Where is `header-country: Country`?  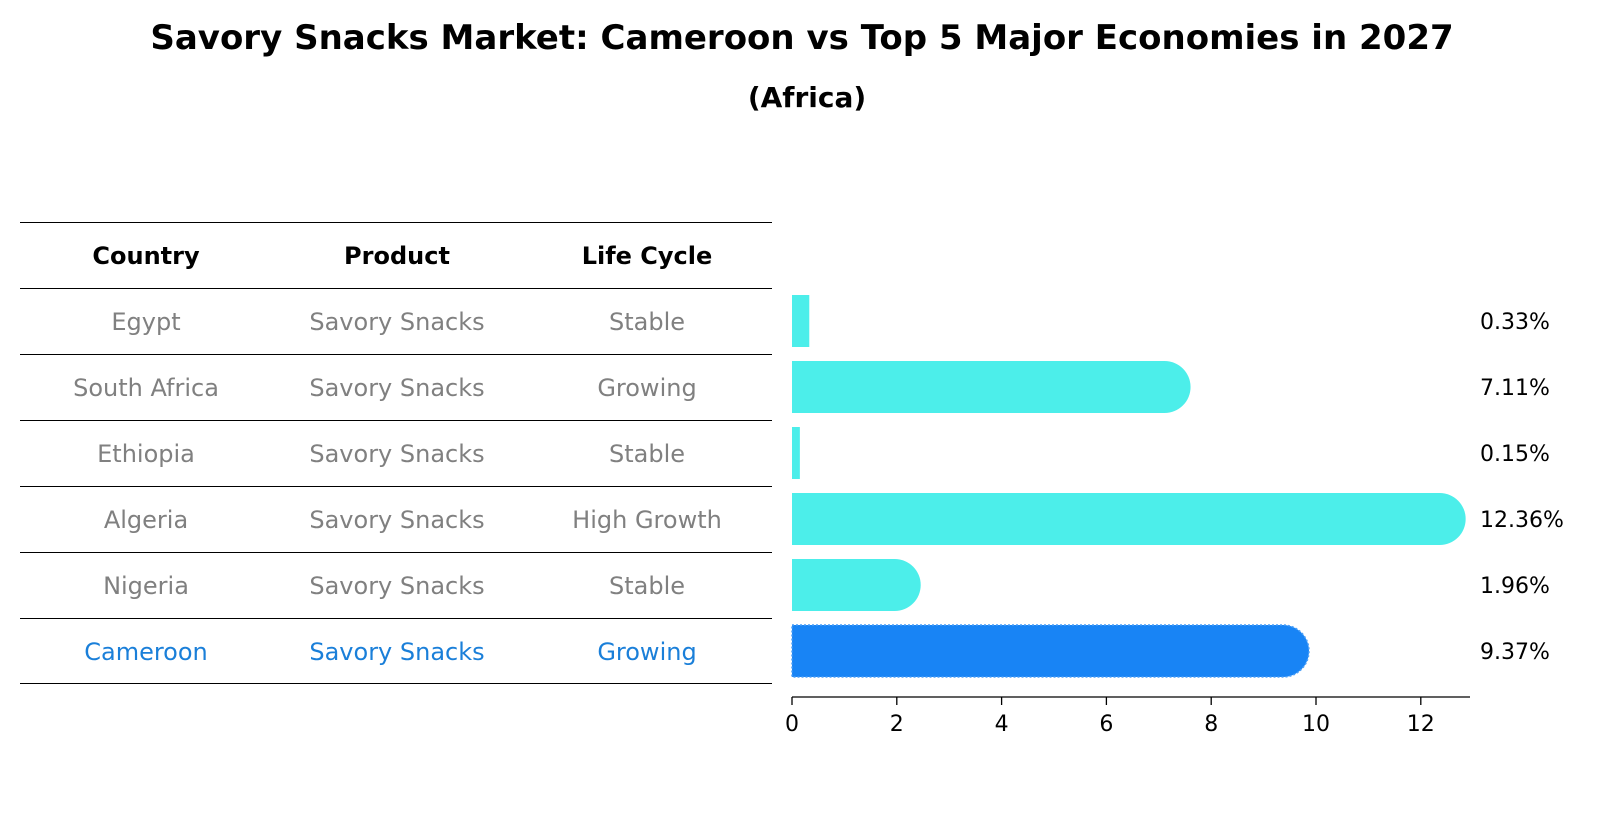 header-country: Country is located at coordinates (146, 256).